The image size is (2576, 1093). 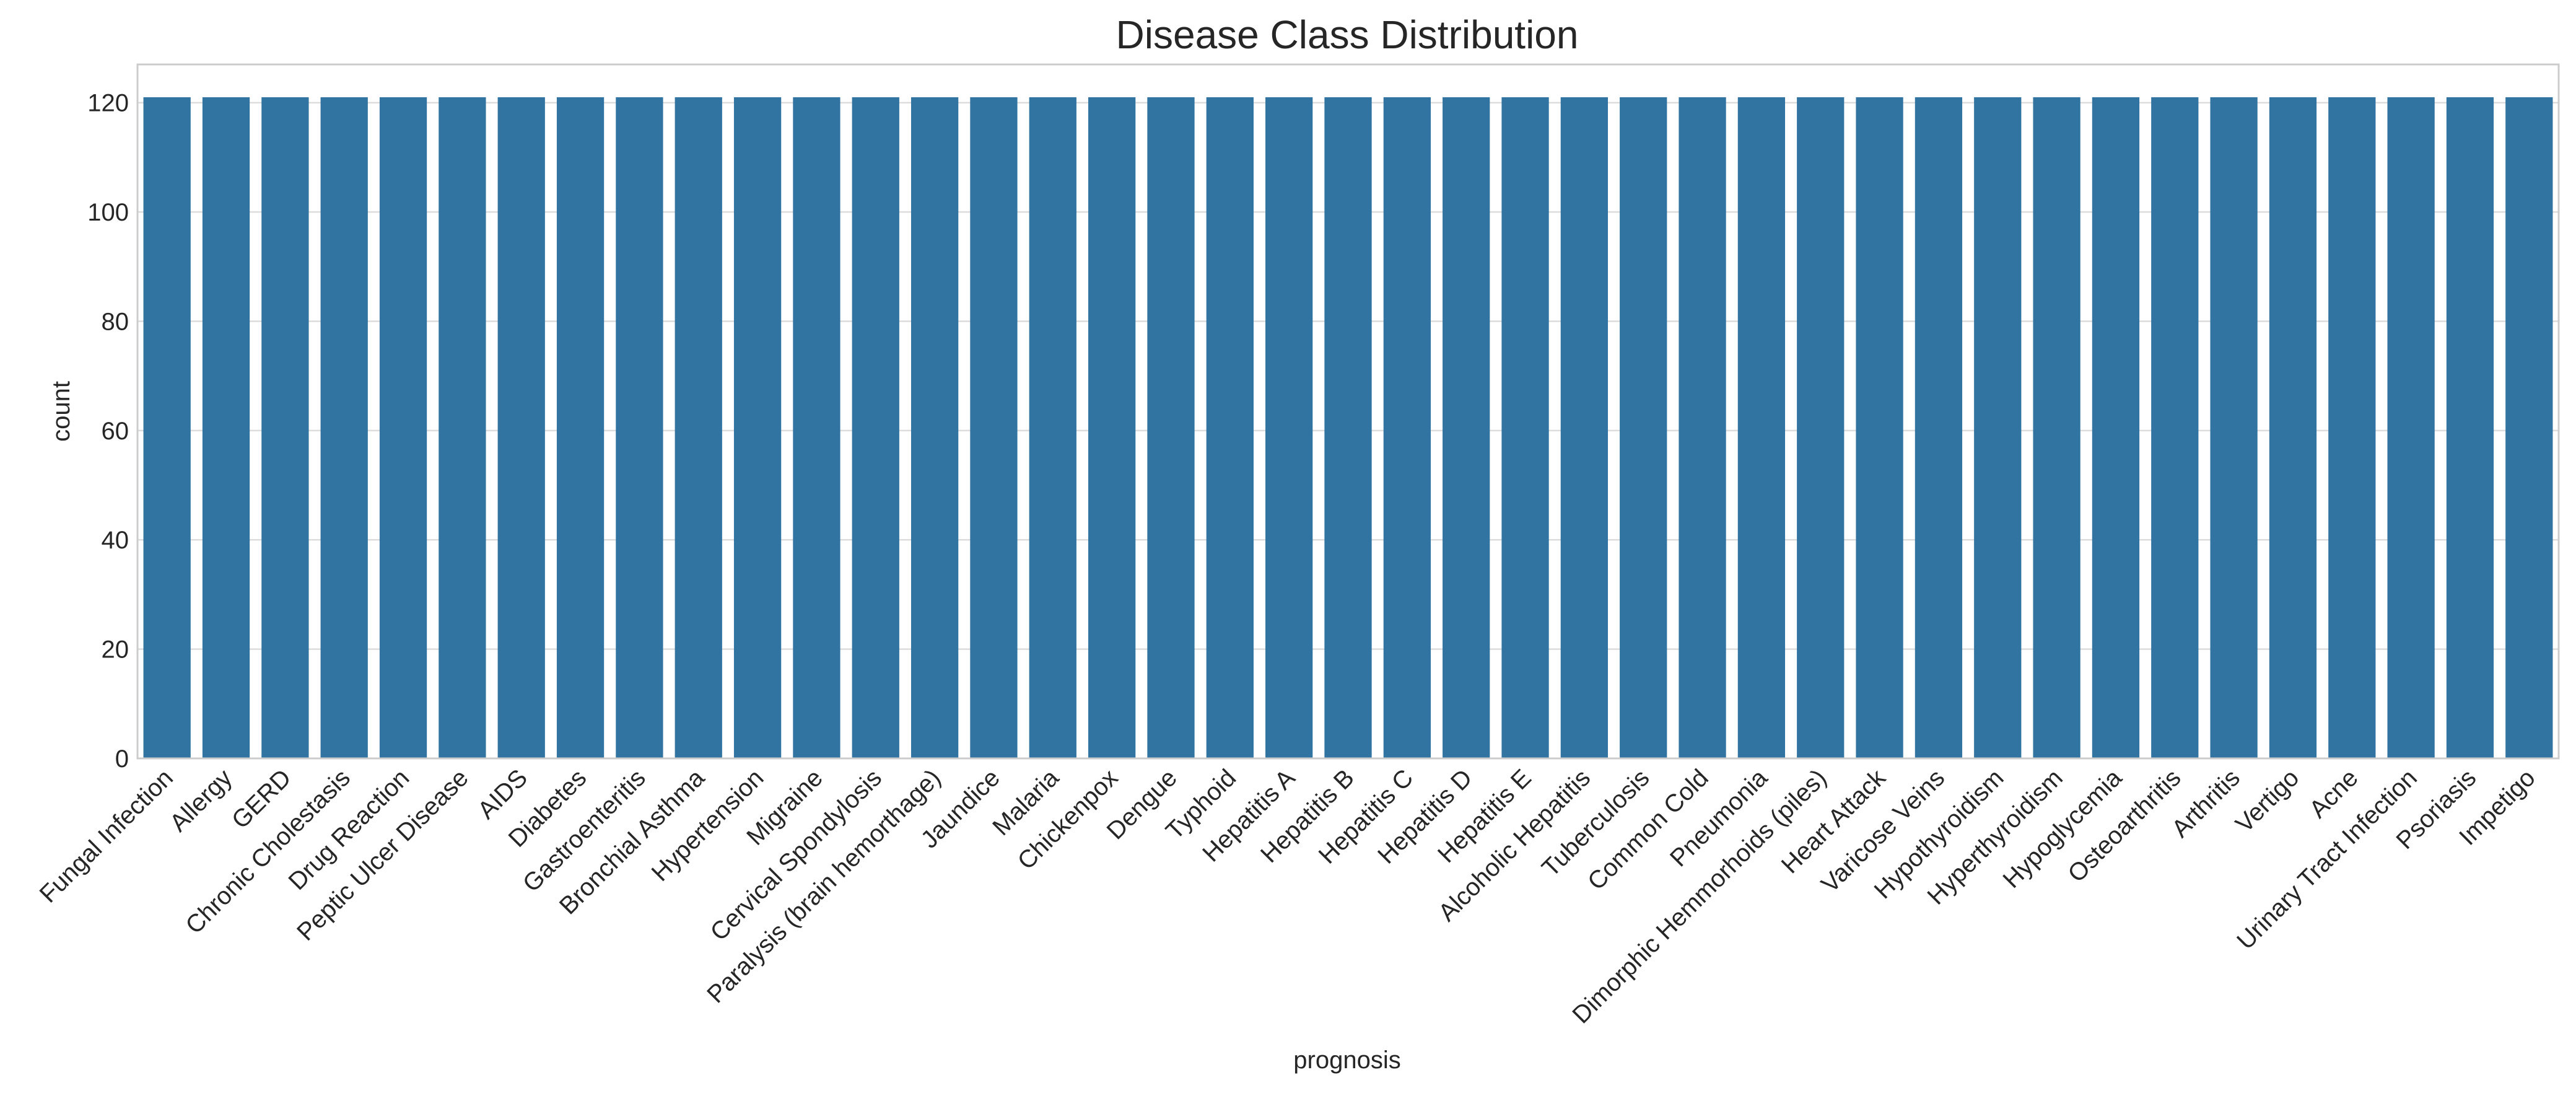 What do you see at coordinates (2267, 801) in the screenshot?
I see `x-tick-label: Vertigo` at bounding box center [2267, 801].